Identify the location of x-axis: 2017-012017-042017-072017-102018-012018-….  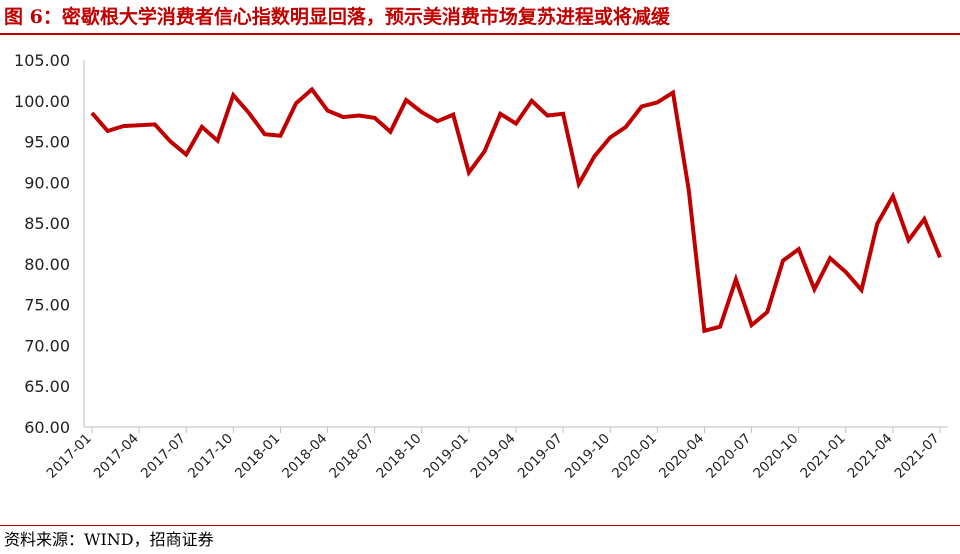
(496, 454).